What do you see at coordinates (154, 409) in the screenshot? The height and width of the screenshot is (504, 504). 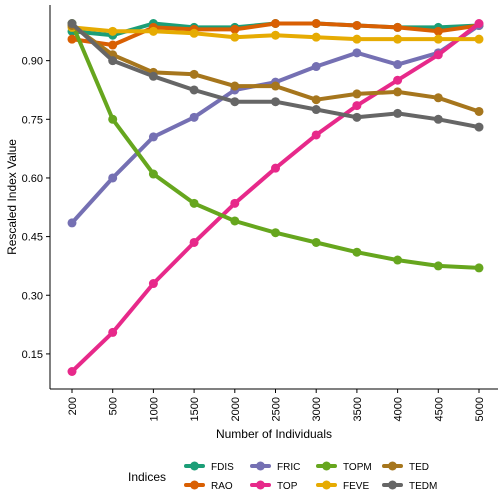 I see `x-tick-label: 1000` at bounding box center [154, 409].